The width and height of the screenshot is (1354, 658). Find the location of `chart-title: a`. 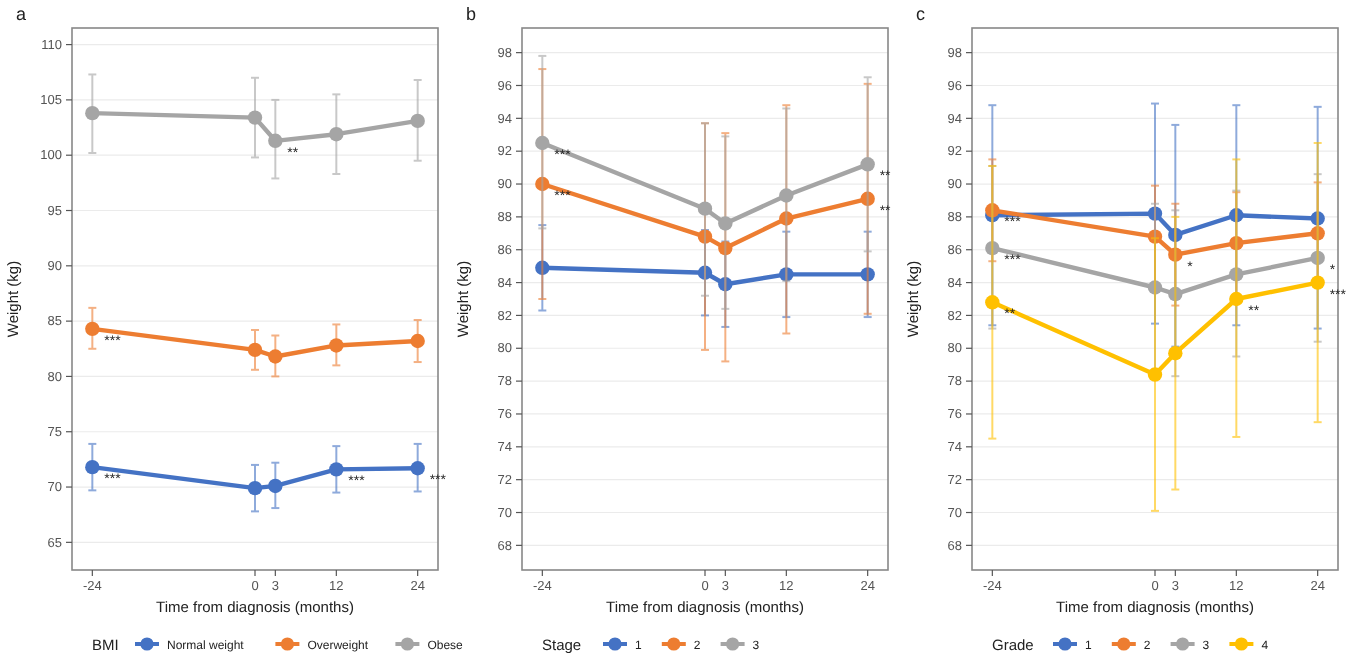

chart-title: a is located at coordinates (21, 14).